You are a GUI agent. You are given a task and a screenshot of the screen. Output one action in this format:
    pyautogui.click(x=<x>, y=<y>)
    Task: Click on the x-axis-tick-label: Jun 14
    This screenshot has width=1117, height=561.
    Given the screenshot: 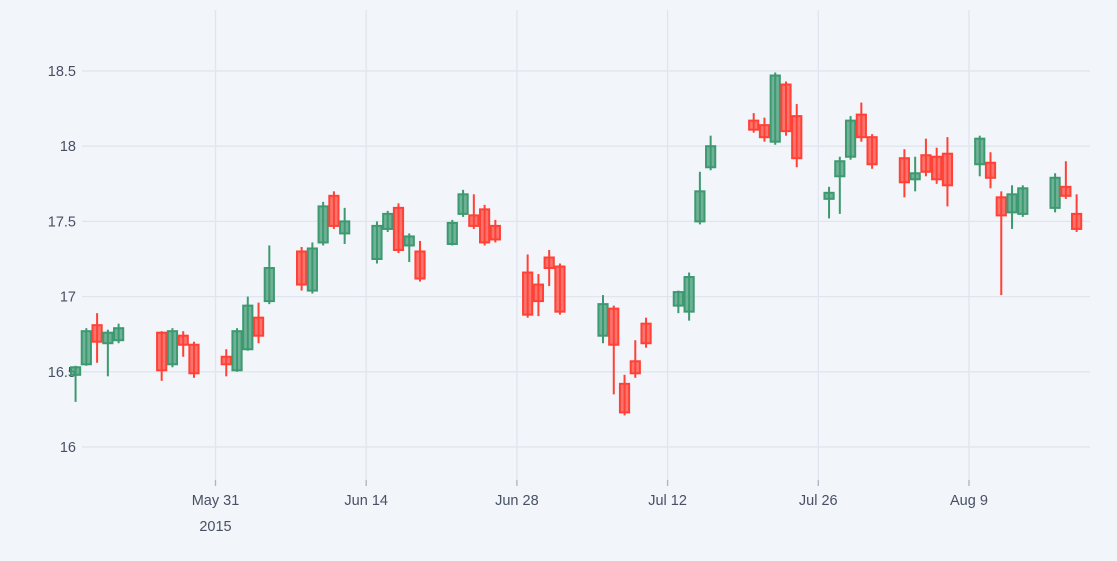 What is the action you would take?
    pyautogui.click(x=366, y=501)
    